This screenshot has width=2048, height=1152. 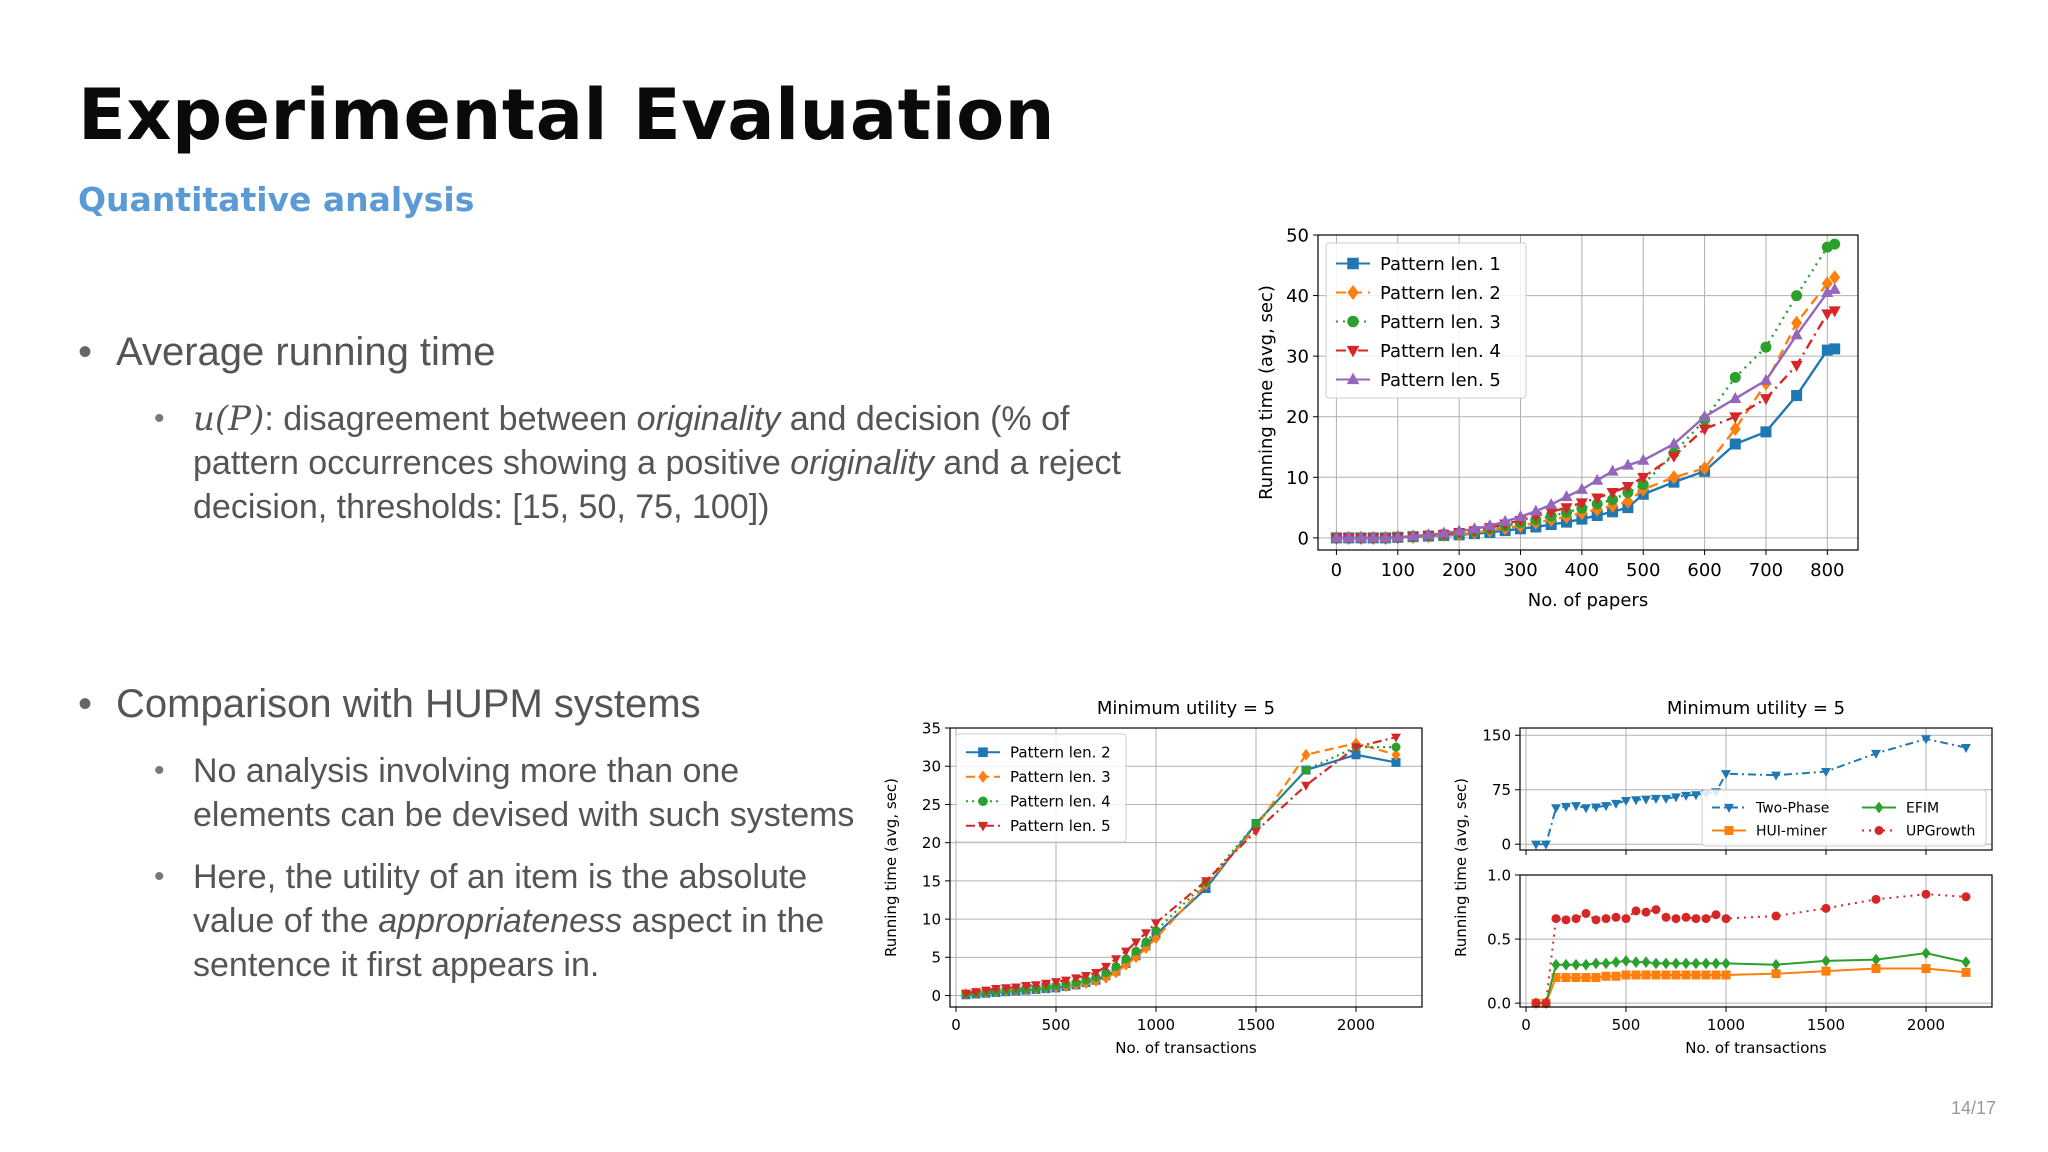 What do you see at coordinates (1643, 570) in the screenshot?
I see `x-tick-label: 500` at bounding box center [1643, 570].